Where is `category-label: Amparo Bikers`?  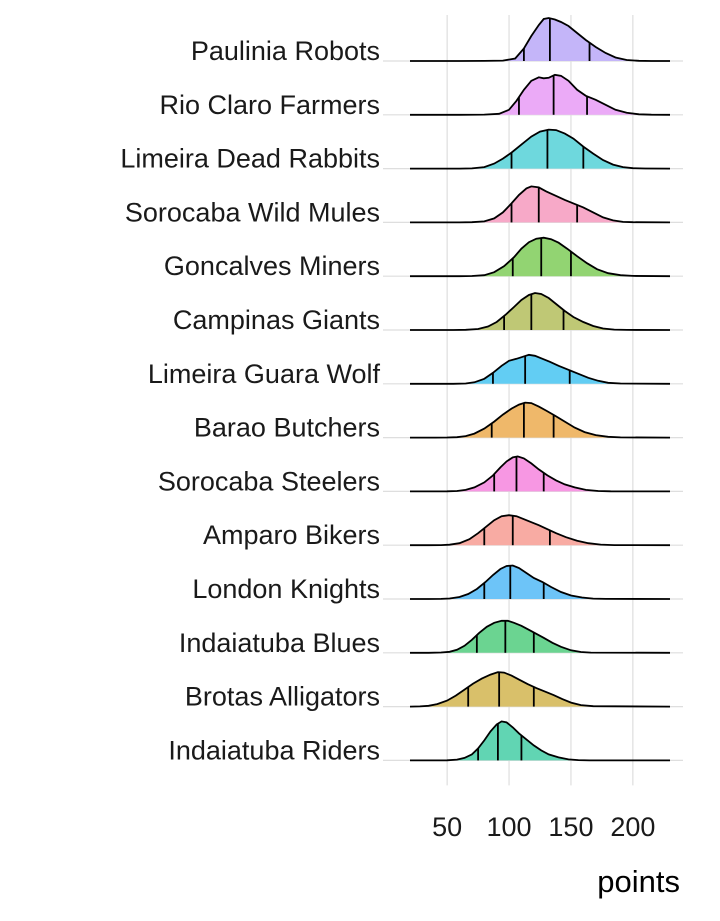
category-label: Amparo Bikers is located at coordinates (291, 535).